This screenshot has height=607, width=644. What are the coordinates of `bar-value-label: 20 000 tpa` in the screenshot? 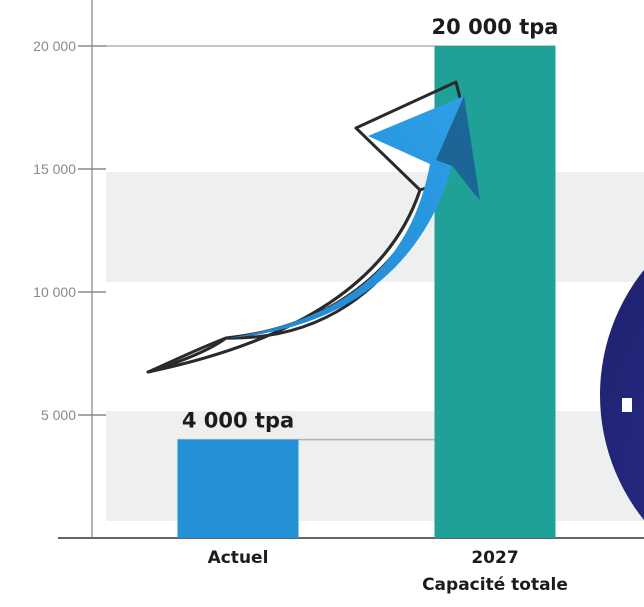 It's located at (495, 27).